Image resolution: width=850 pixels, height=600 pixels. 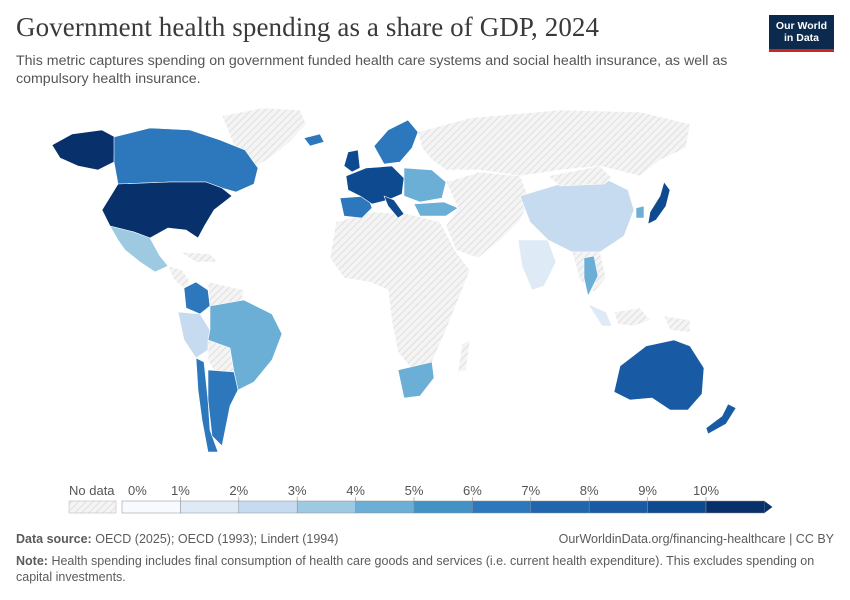 What do you see at coordinates (396, 142) in the screenshot?
I see `nordics` at bounding box center [396, 142].